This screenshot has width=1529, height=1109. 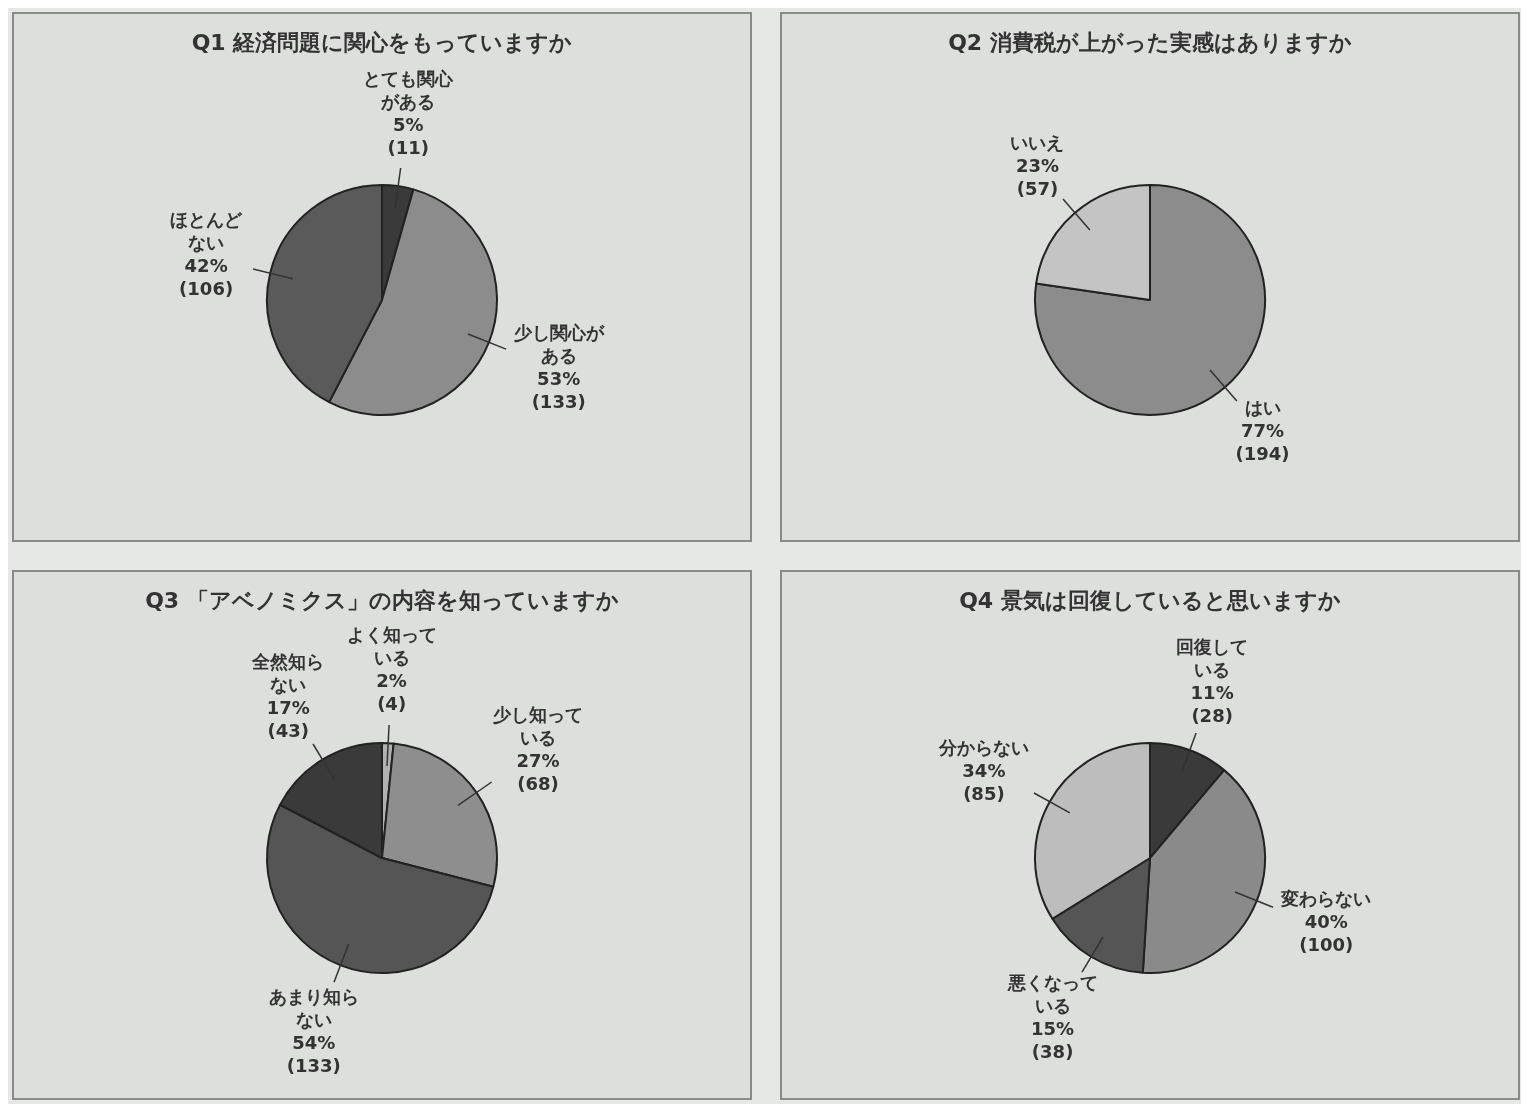 What do you see at coordinates (1037, 142) in the screenshot?
I see `slice-label: いいえ` at bounding box center [1037, 142].